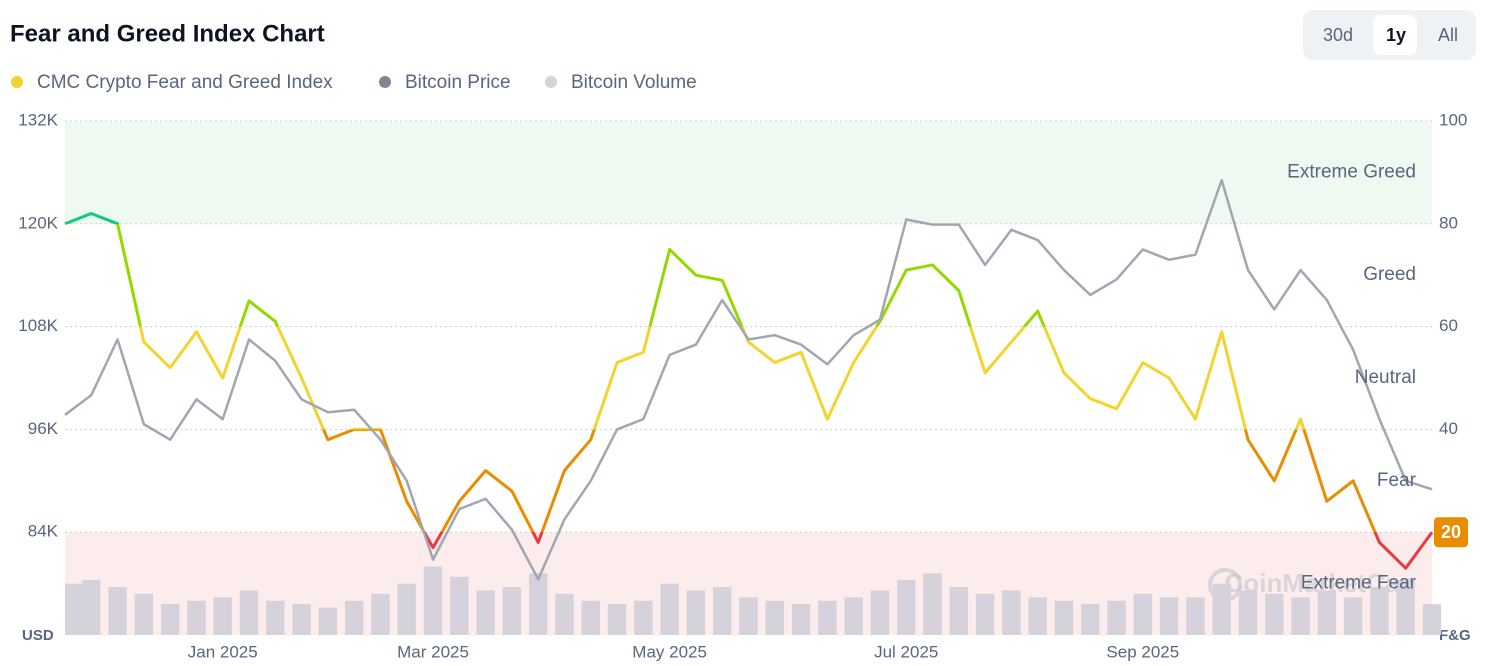  What do you see at coordinates (1397, 480) in the screenshot?
I see `zone-label: Fear` at bounding box center [1397, 480].